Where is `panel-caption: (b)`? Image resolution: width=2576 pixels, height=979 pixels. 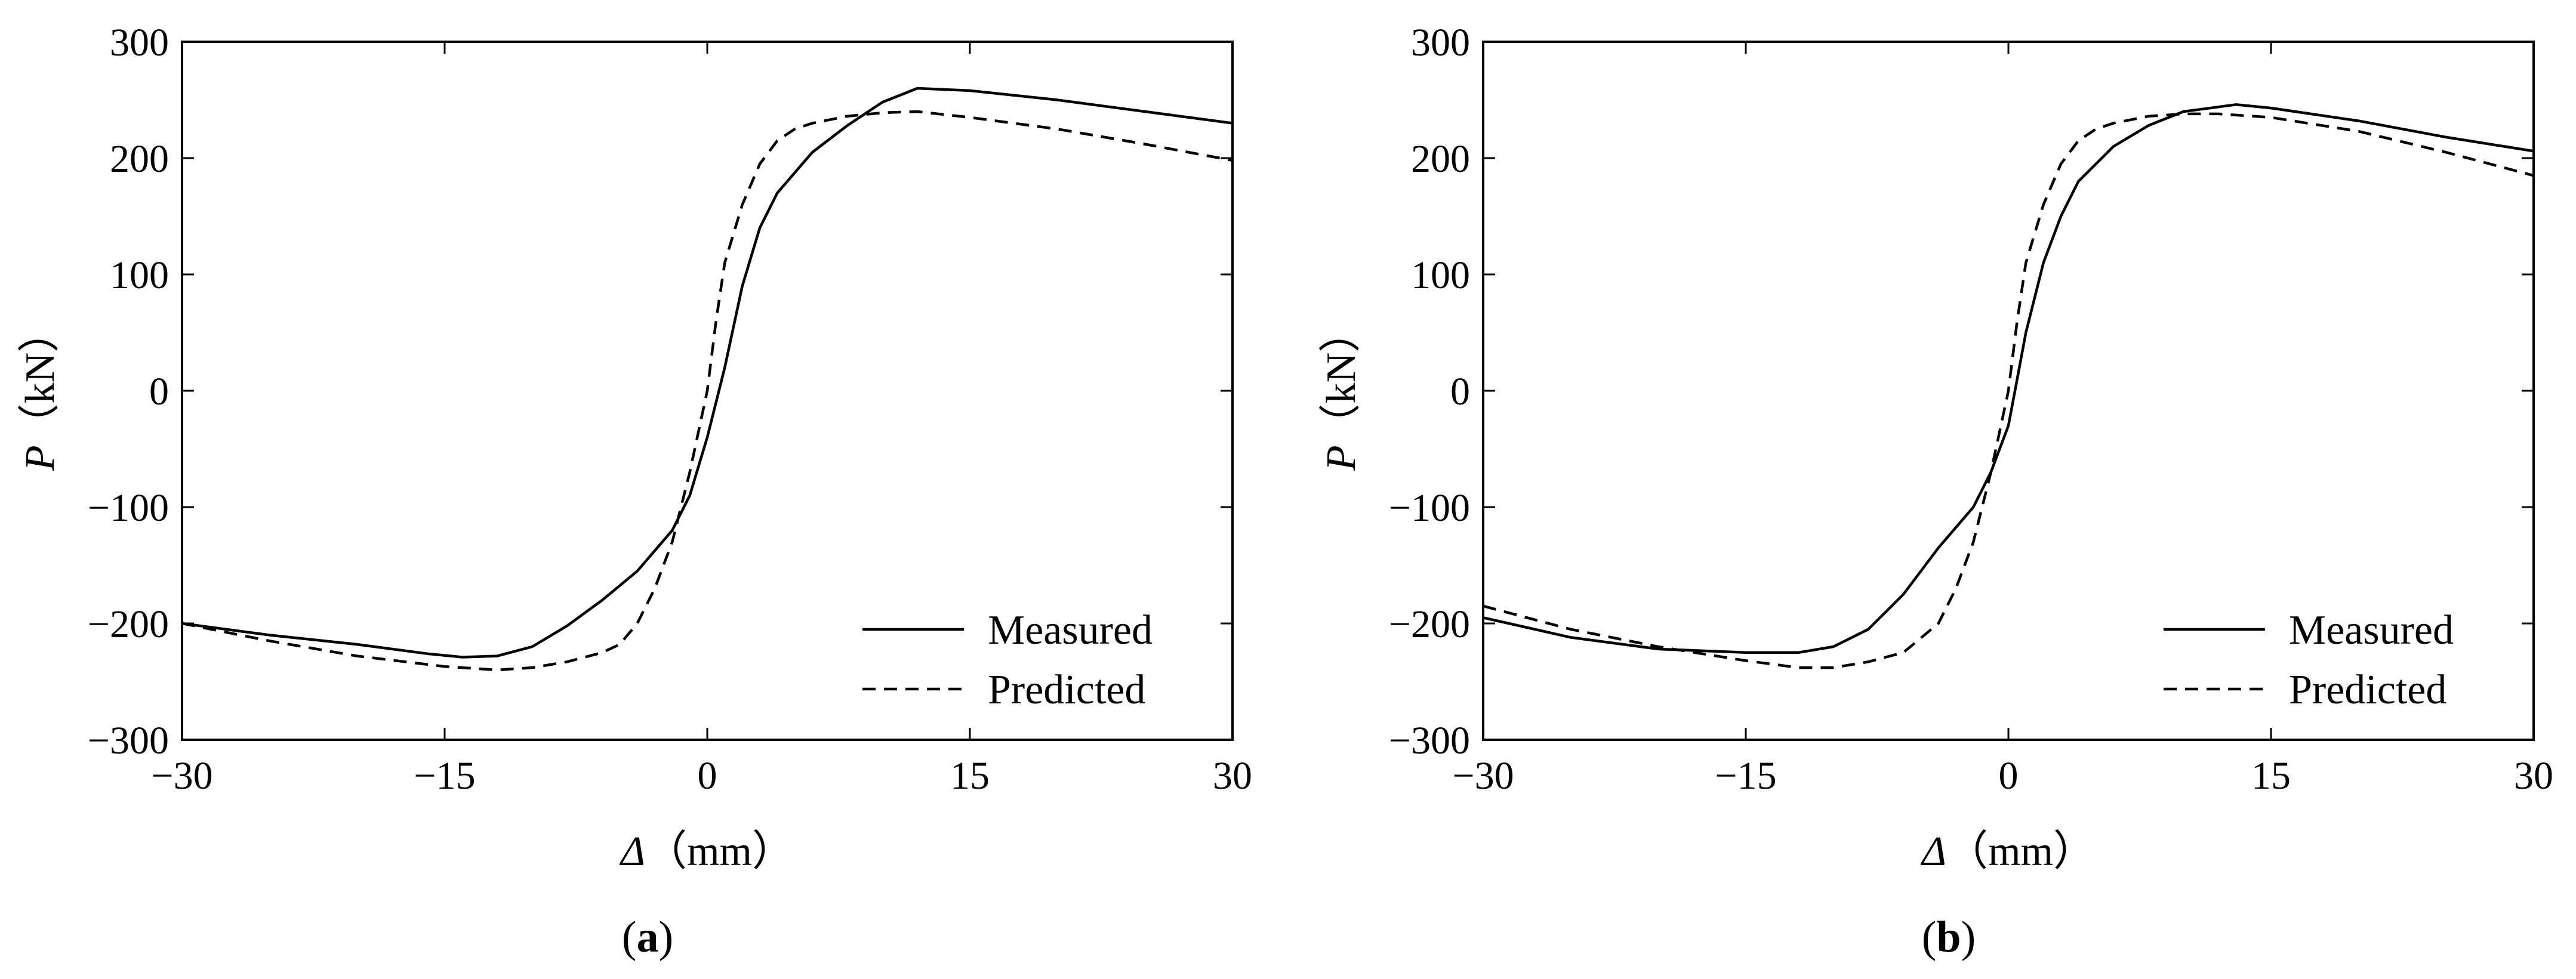
panel-caption: (b) is located at coordinates (1949, 937).